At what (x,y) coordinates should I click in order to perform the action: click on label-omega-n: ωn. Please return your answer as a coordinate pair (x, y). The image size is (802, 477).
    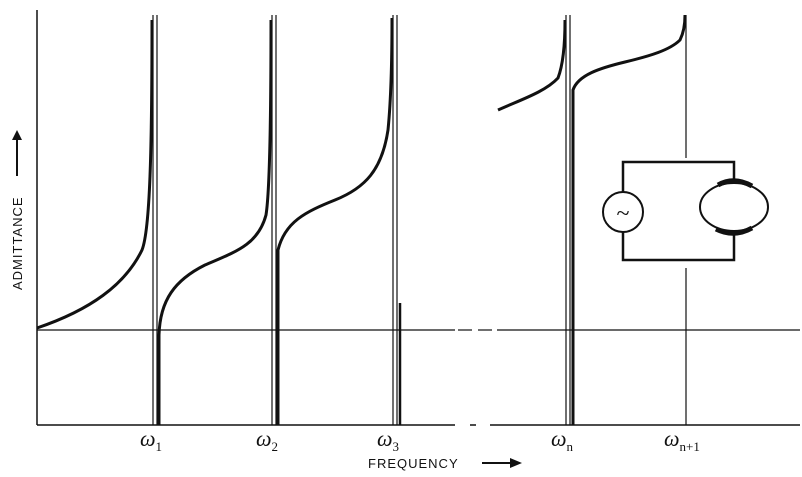
    Looking at the image, I should click on (562, 440).